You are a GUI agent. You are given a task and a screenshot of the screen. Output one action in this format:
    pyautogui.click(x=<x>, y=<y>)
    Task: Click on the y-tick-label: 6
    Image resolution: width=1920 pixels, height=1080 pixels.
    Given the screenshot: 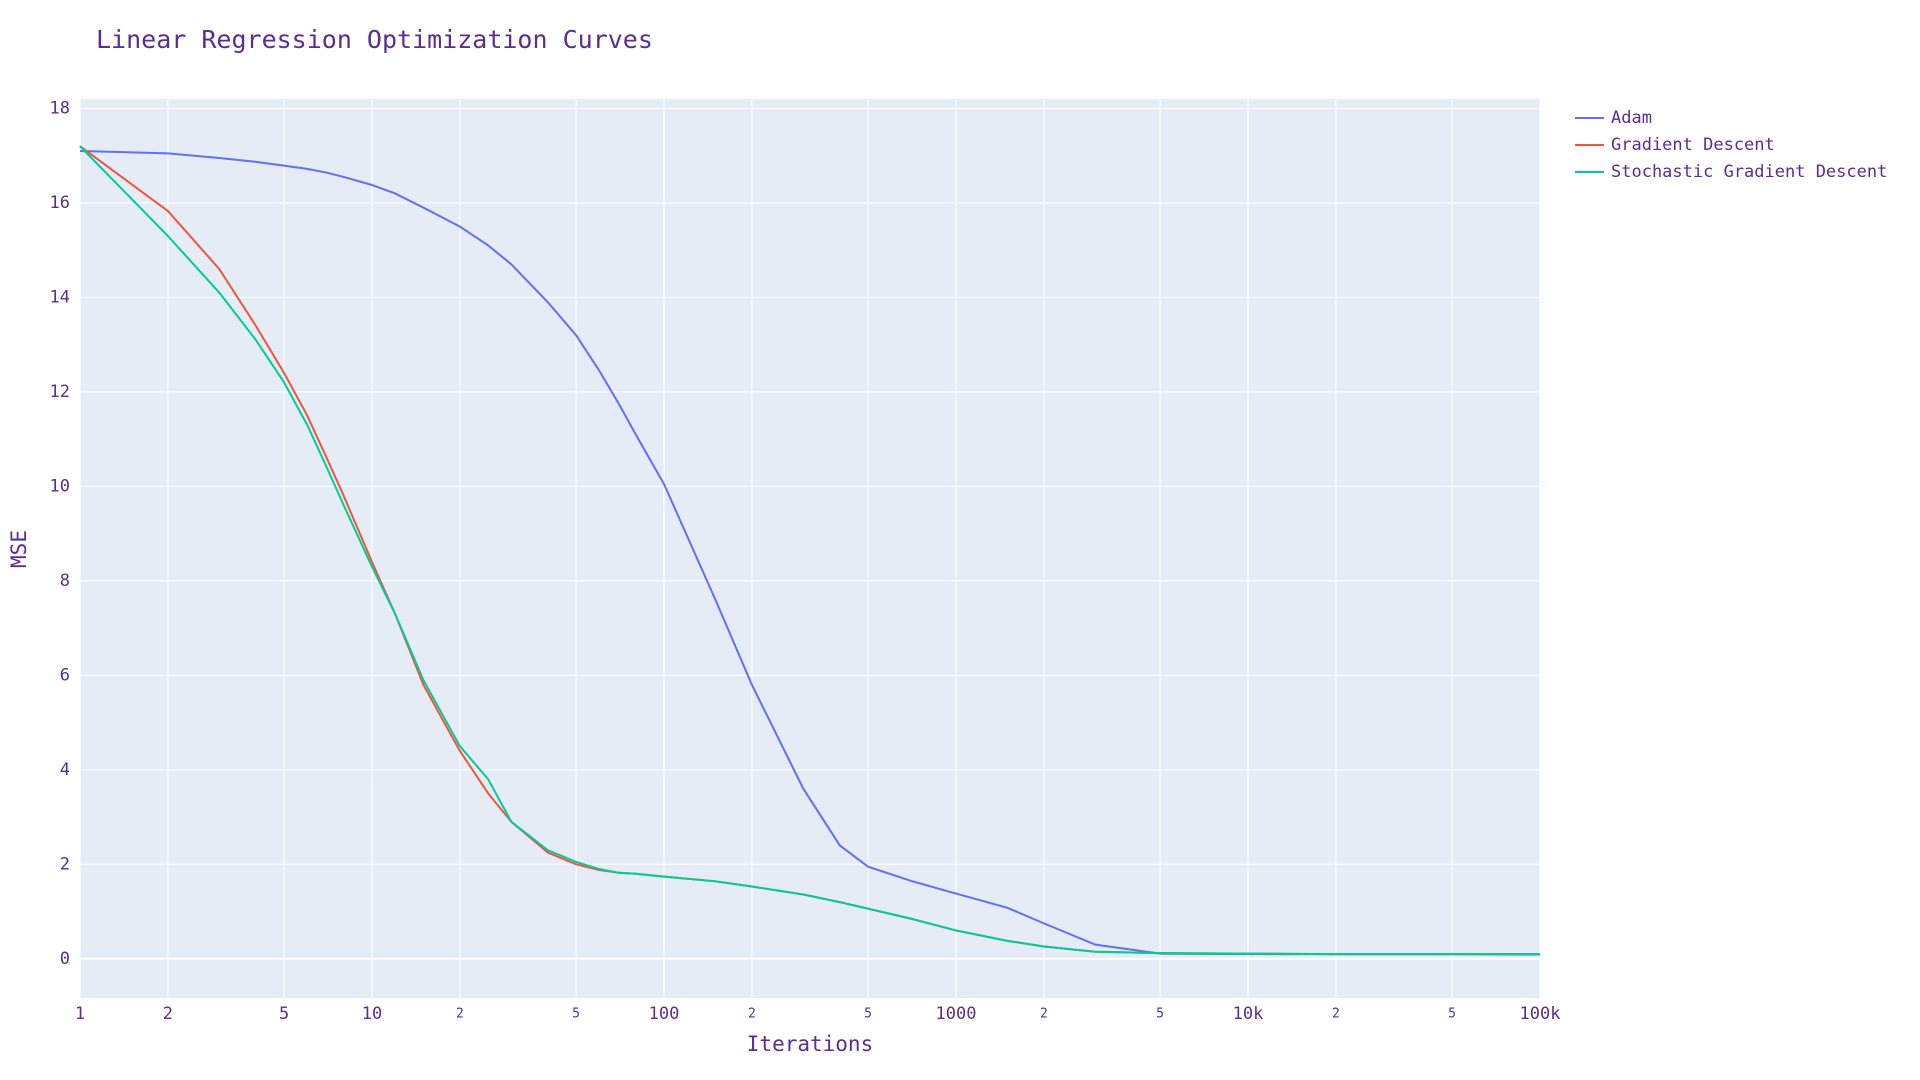 What is the action you would take?
    pyautogui.click(x=65, y=675)
    